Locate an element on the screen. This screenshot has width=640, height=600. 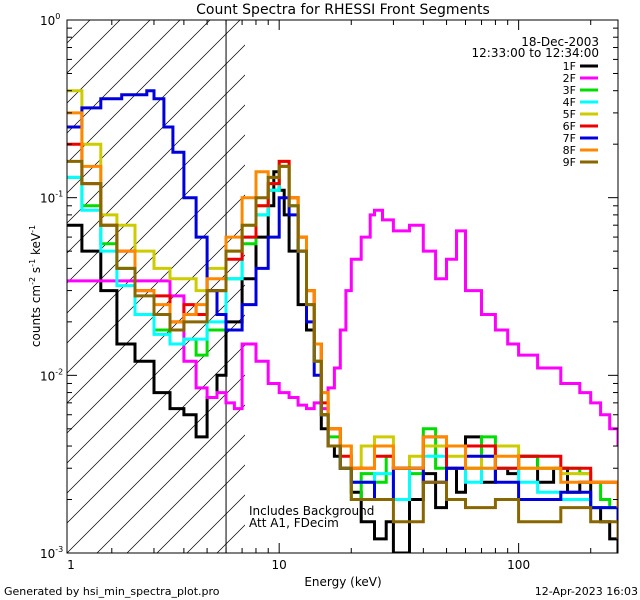
footer-timestamp: 12-Apr-2023 16:03 is located at coordinates (586, 591).